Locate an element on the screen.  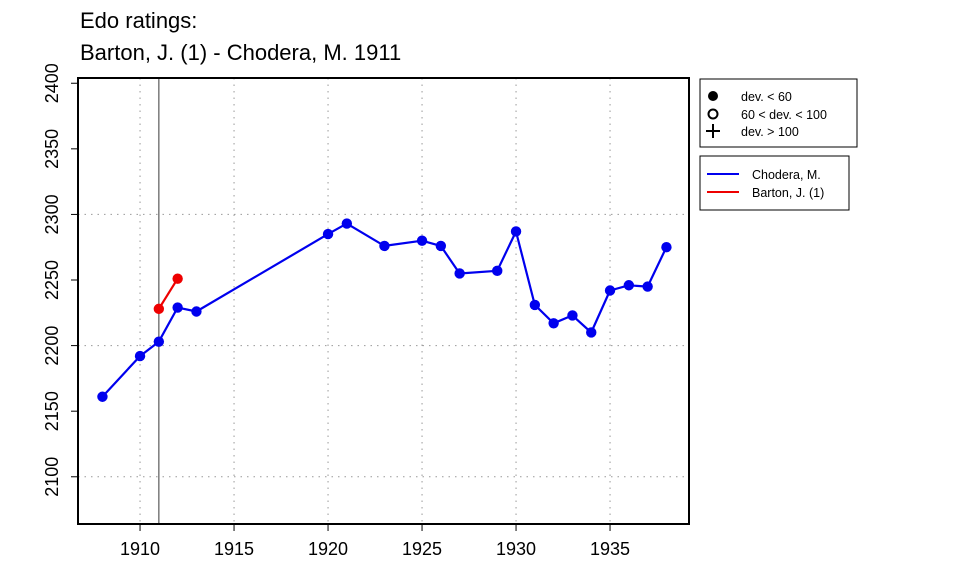
marker-legend: dev. < 60 60 < dev. < 100 dev. > 100 is located at coordinates (778, 113).